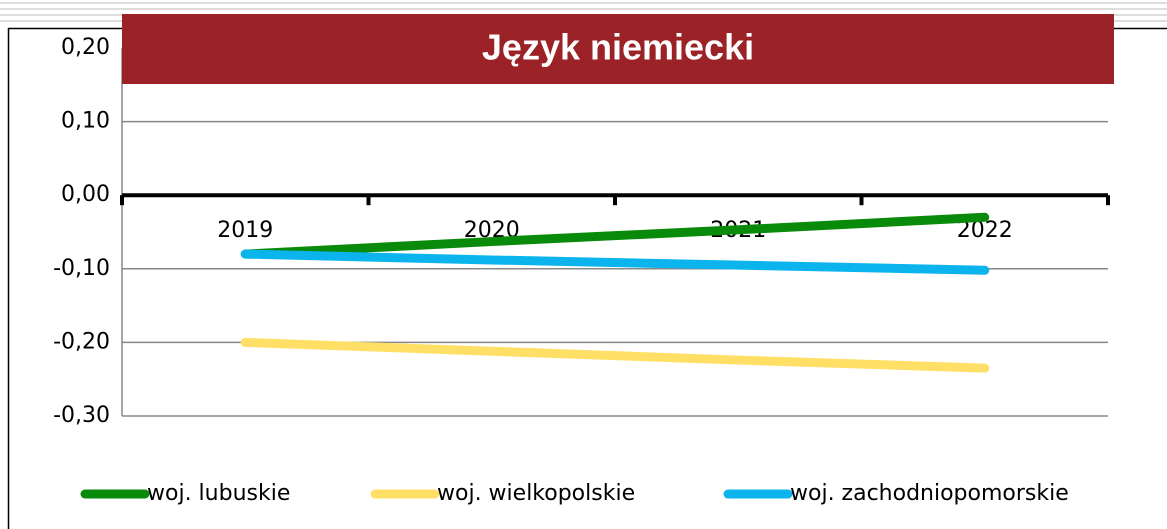 This screenshot has height=529, width=1167. Describe the element at coordinates (85, 121) in the screenshot. I see `y-tick-label: 0,10` at that location.